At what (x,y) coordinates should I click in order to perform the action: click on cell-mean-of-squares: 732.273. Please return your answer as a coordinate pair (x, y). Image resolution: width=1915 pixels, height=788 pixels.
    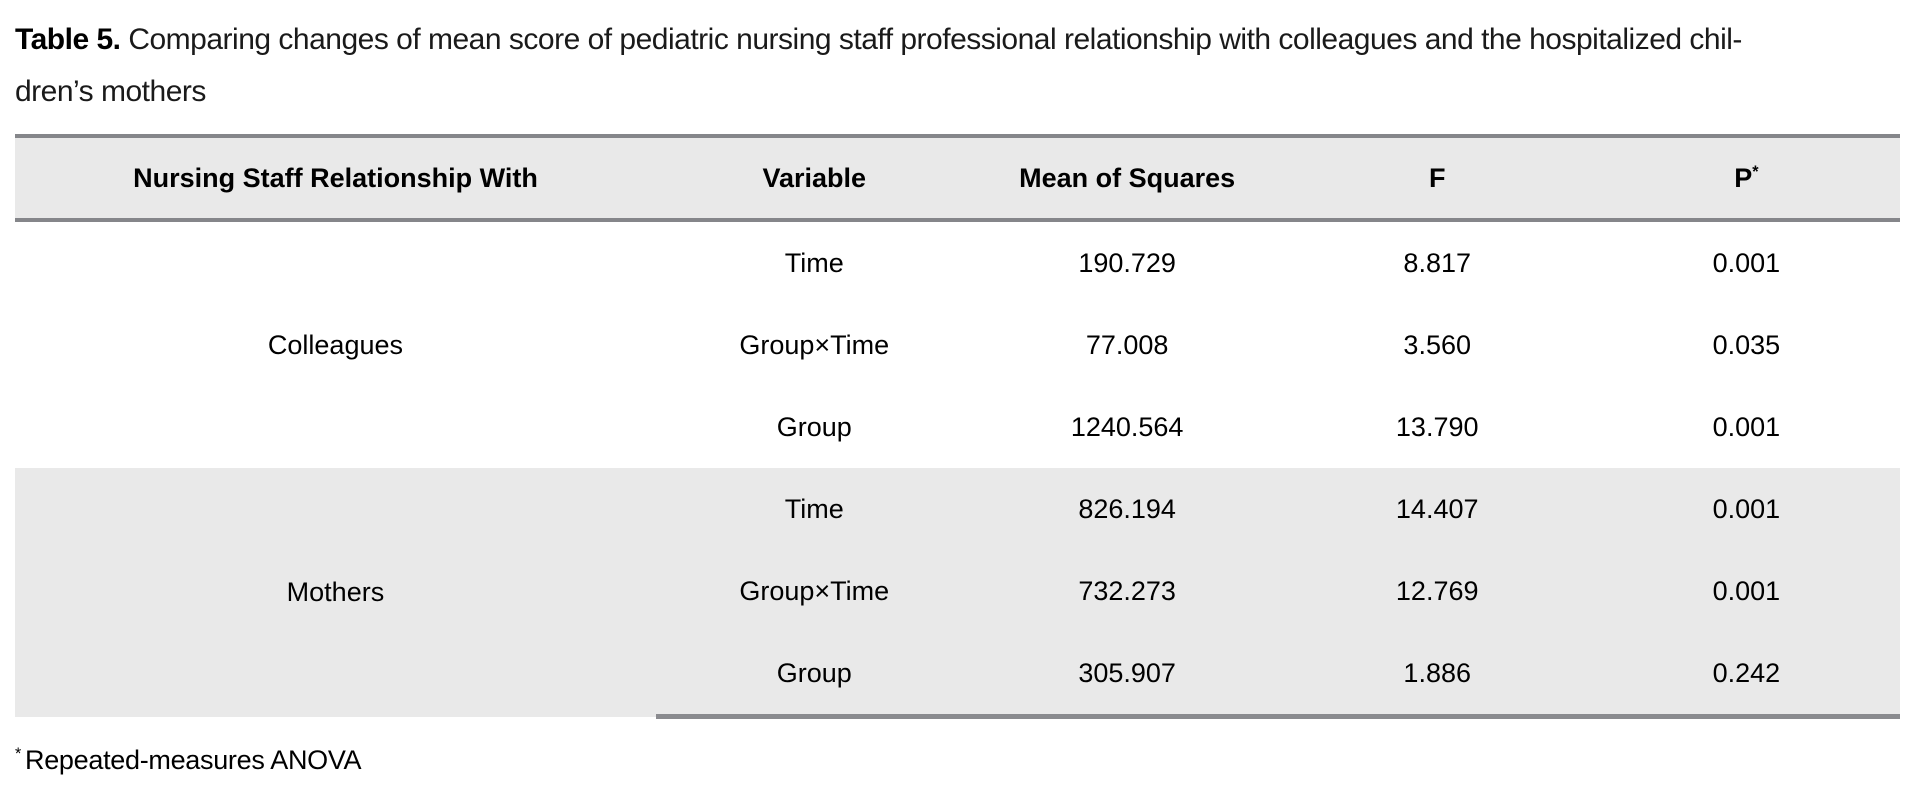
    Looking at the image, I should click on (1127, 591).